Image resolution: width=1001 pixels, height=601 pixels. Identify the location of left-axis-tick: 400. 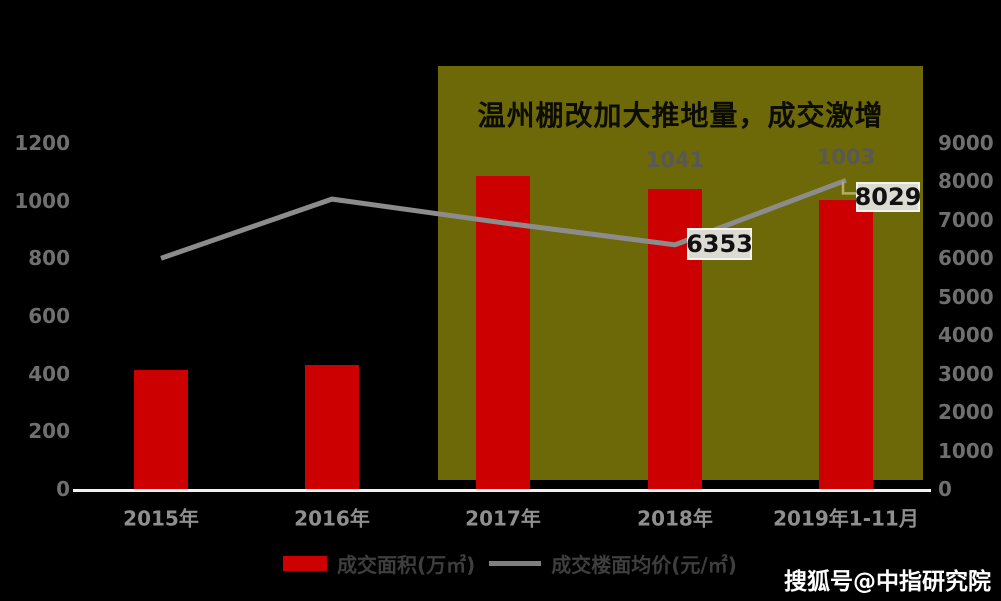
(49, 373).